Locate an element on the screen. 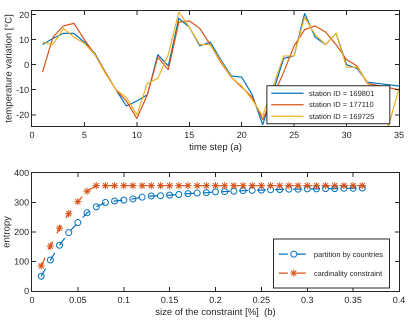  x-tick-label: 20 is located at coordinates (241, 135).